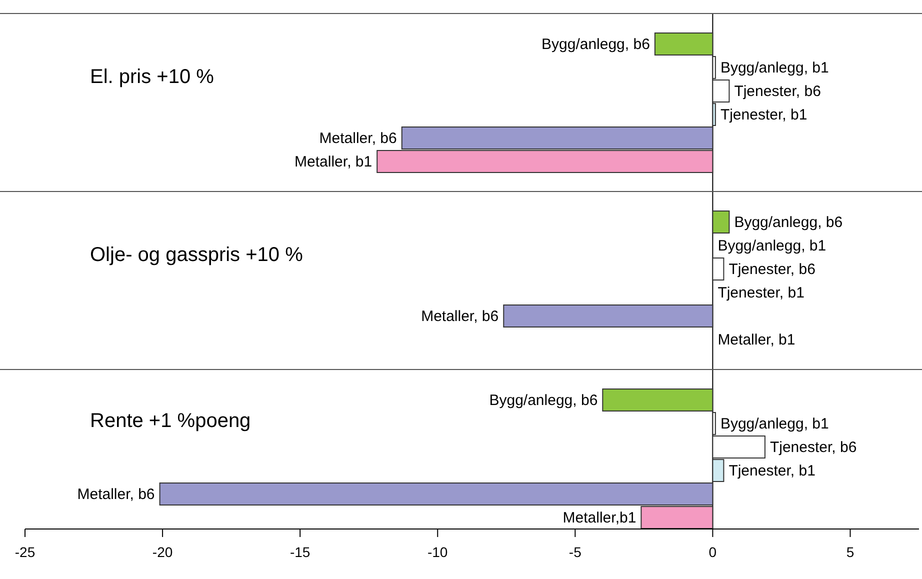 The image size is (922, 579). Describe the element at coordinates (599, 517) in the screenshot. I see `y-tick-label: Metaller,b1` at that location.